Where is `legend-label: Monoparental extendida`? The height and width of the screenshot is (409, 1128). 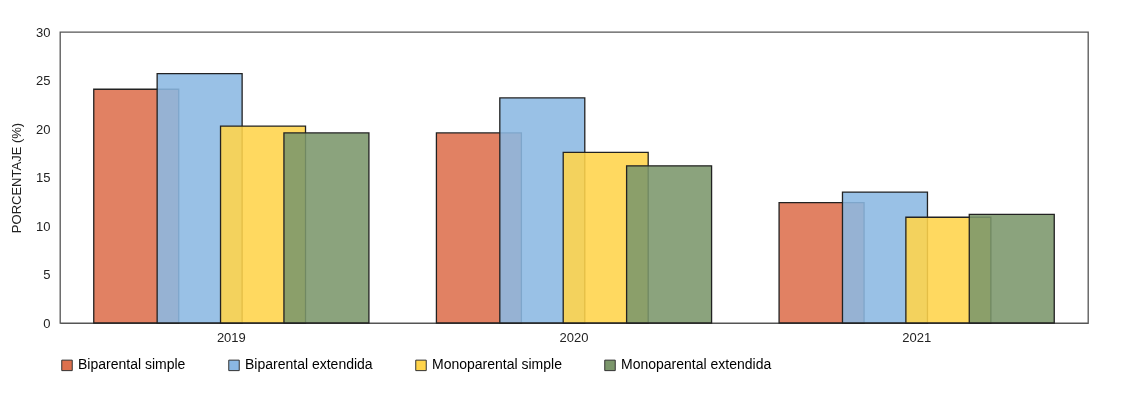
legend-label: Monoparental extendida is located at coordinates (696, 364).